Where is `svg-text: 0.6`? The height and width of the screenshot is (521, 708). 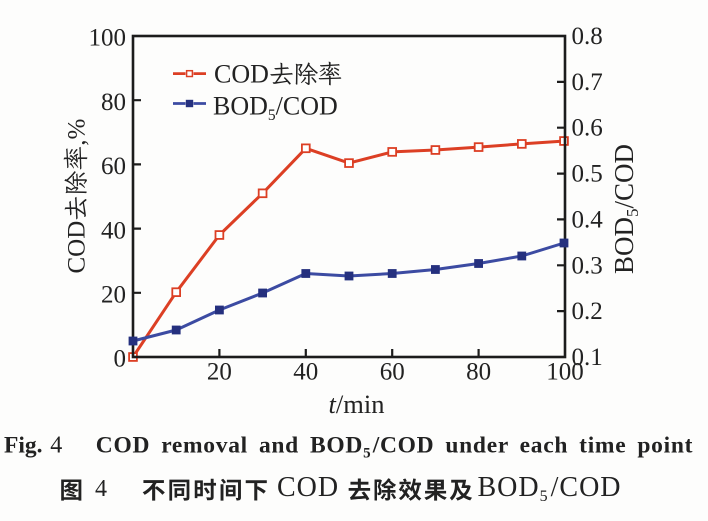
svg-text: 0.6 is located at coordinates (587, 128).